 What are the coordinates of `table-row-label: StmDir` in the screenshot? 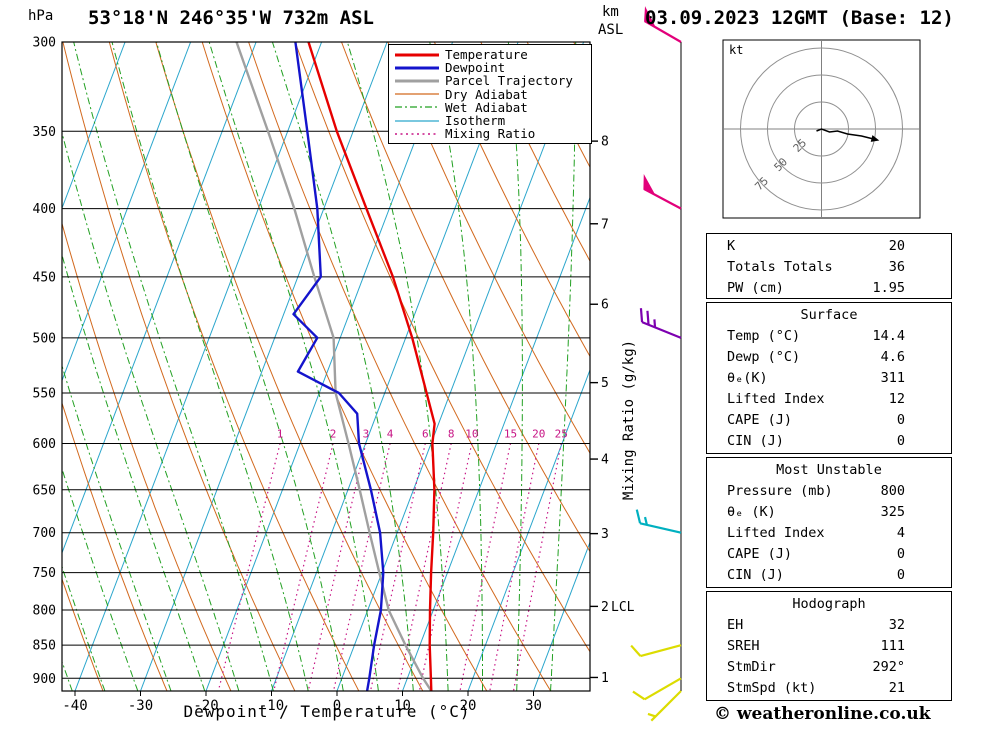 It's located at (751, 667).